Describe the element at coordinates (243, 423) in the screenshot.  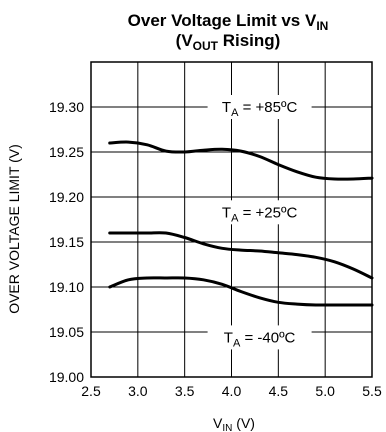
I see `x-axis-label-unit: (V)` at that location.